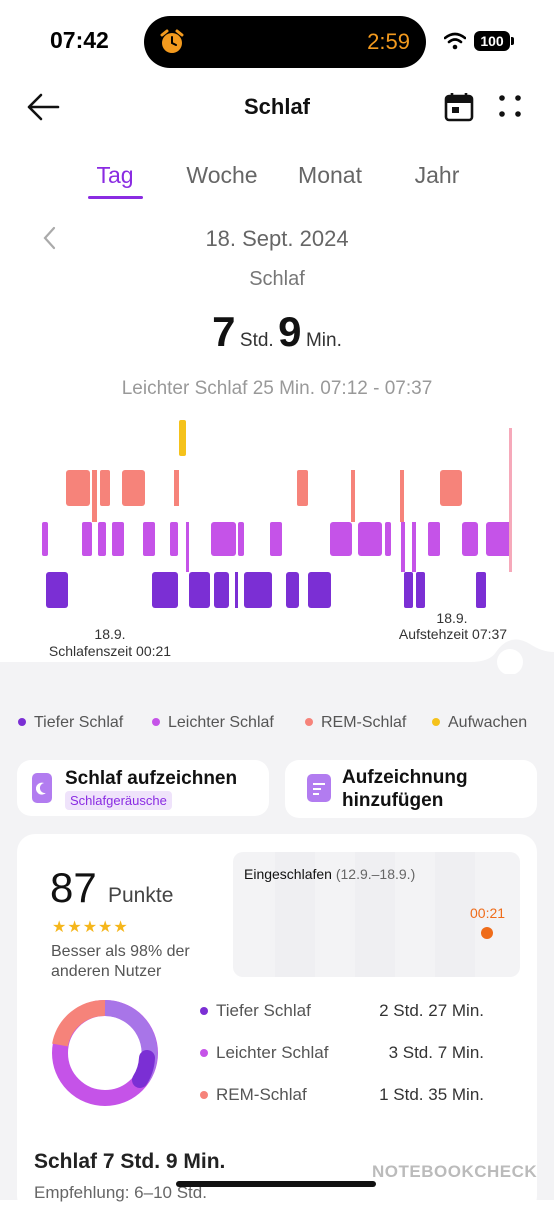 This screenshot has width=554, height=1214. Describe the element at coordinates (459, 109) in the screenshot. I see `calendar-icon` at that location.